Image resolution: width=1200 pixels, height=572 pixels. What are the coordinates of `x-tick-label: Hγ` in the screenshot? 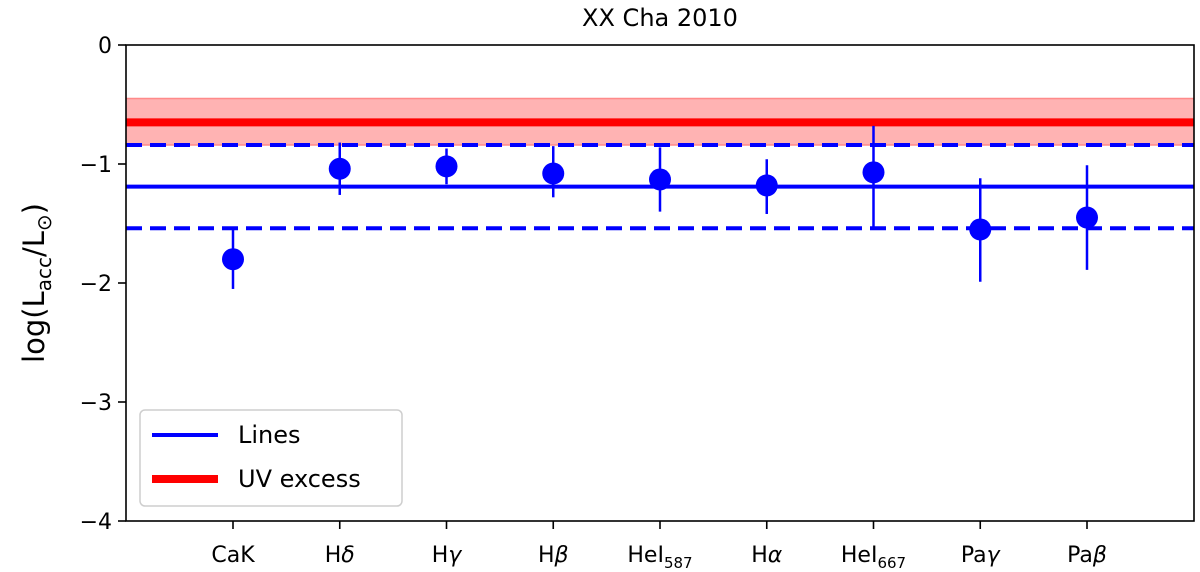 It's located at (447, 555).